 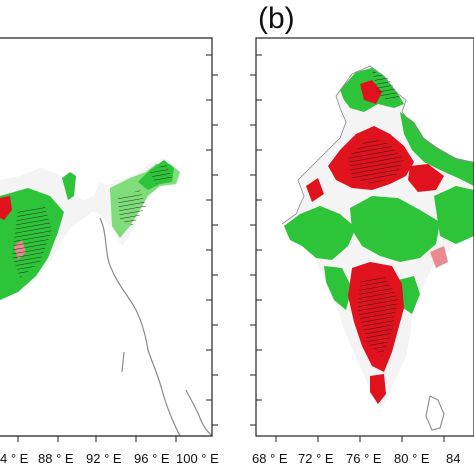 What do you see at coordinates (435, 413) in the screenshot?
I see `sri-lanka-outline` at bounding box center [435, 413].